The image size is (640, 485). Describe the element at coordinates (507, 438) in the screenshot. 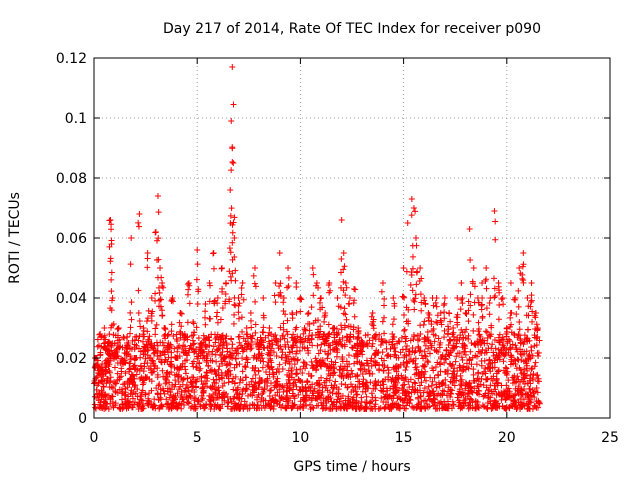

I see `x-tick-label: 20` at that location.